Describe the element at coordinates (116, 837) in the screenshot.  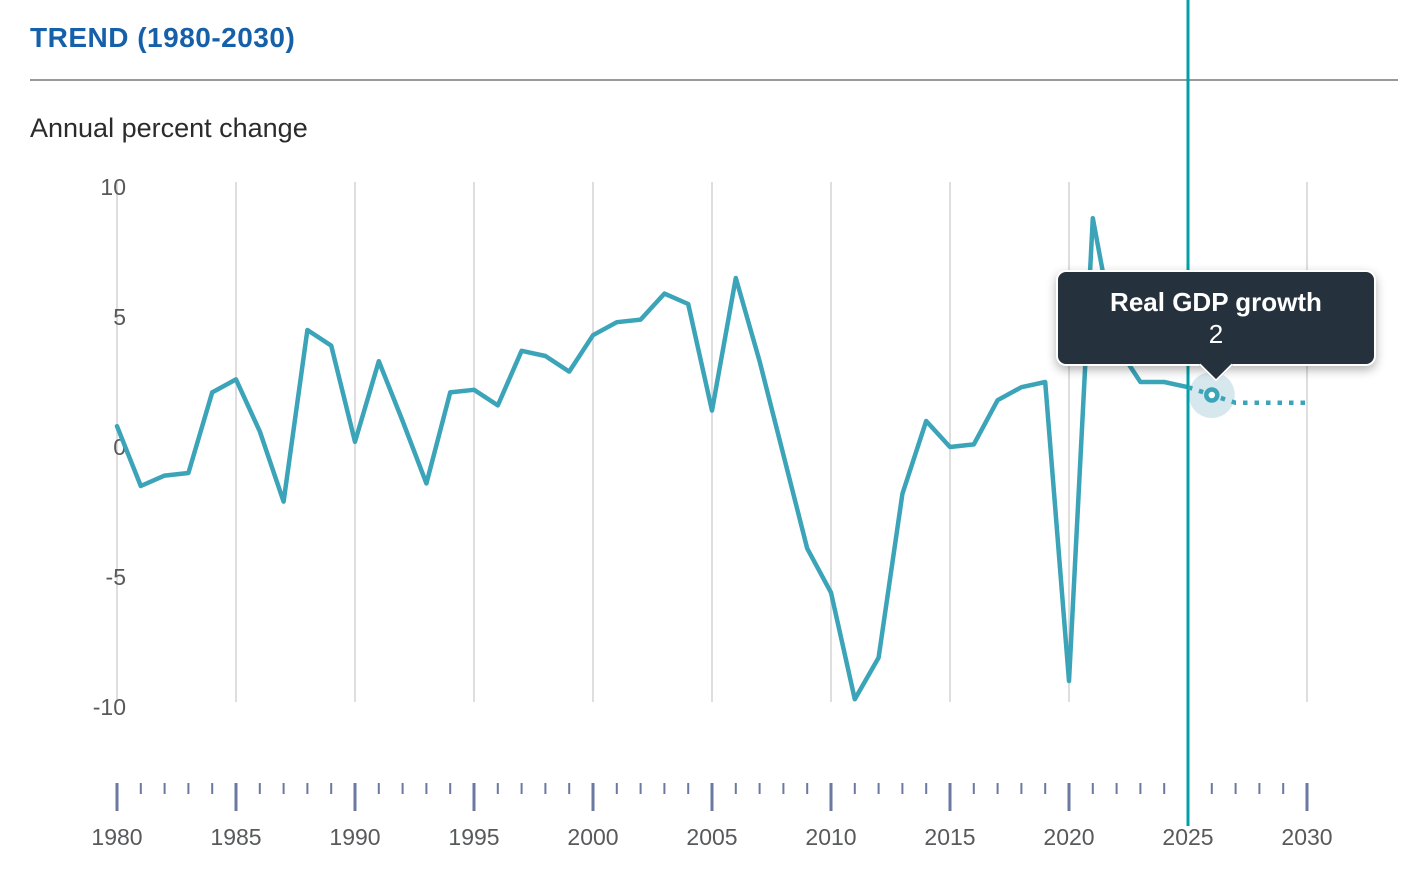
I see `svg-text: 1980` at that location.